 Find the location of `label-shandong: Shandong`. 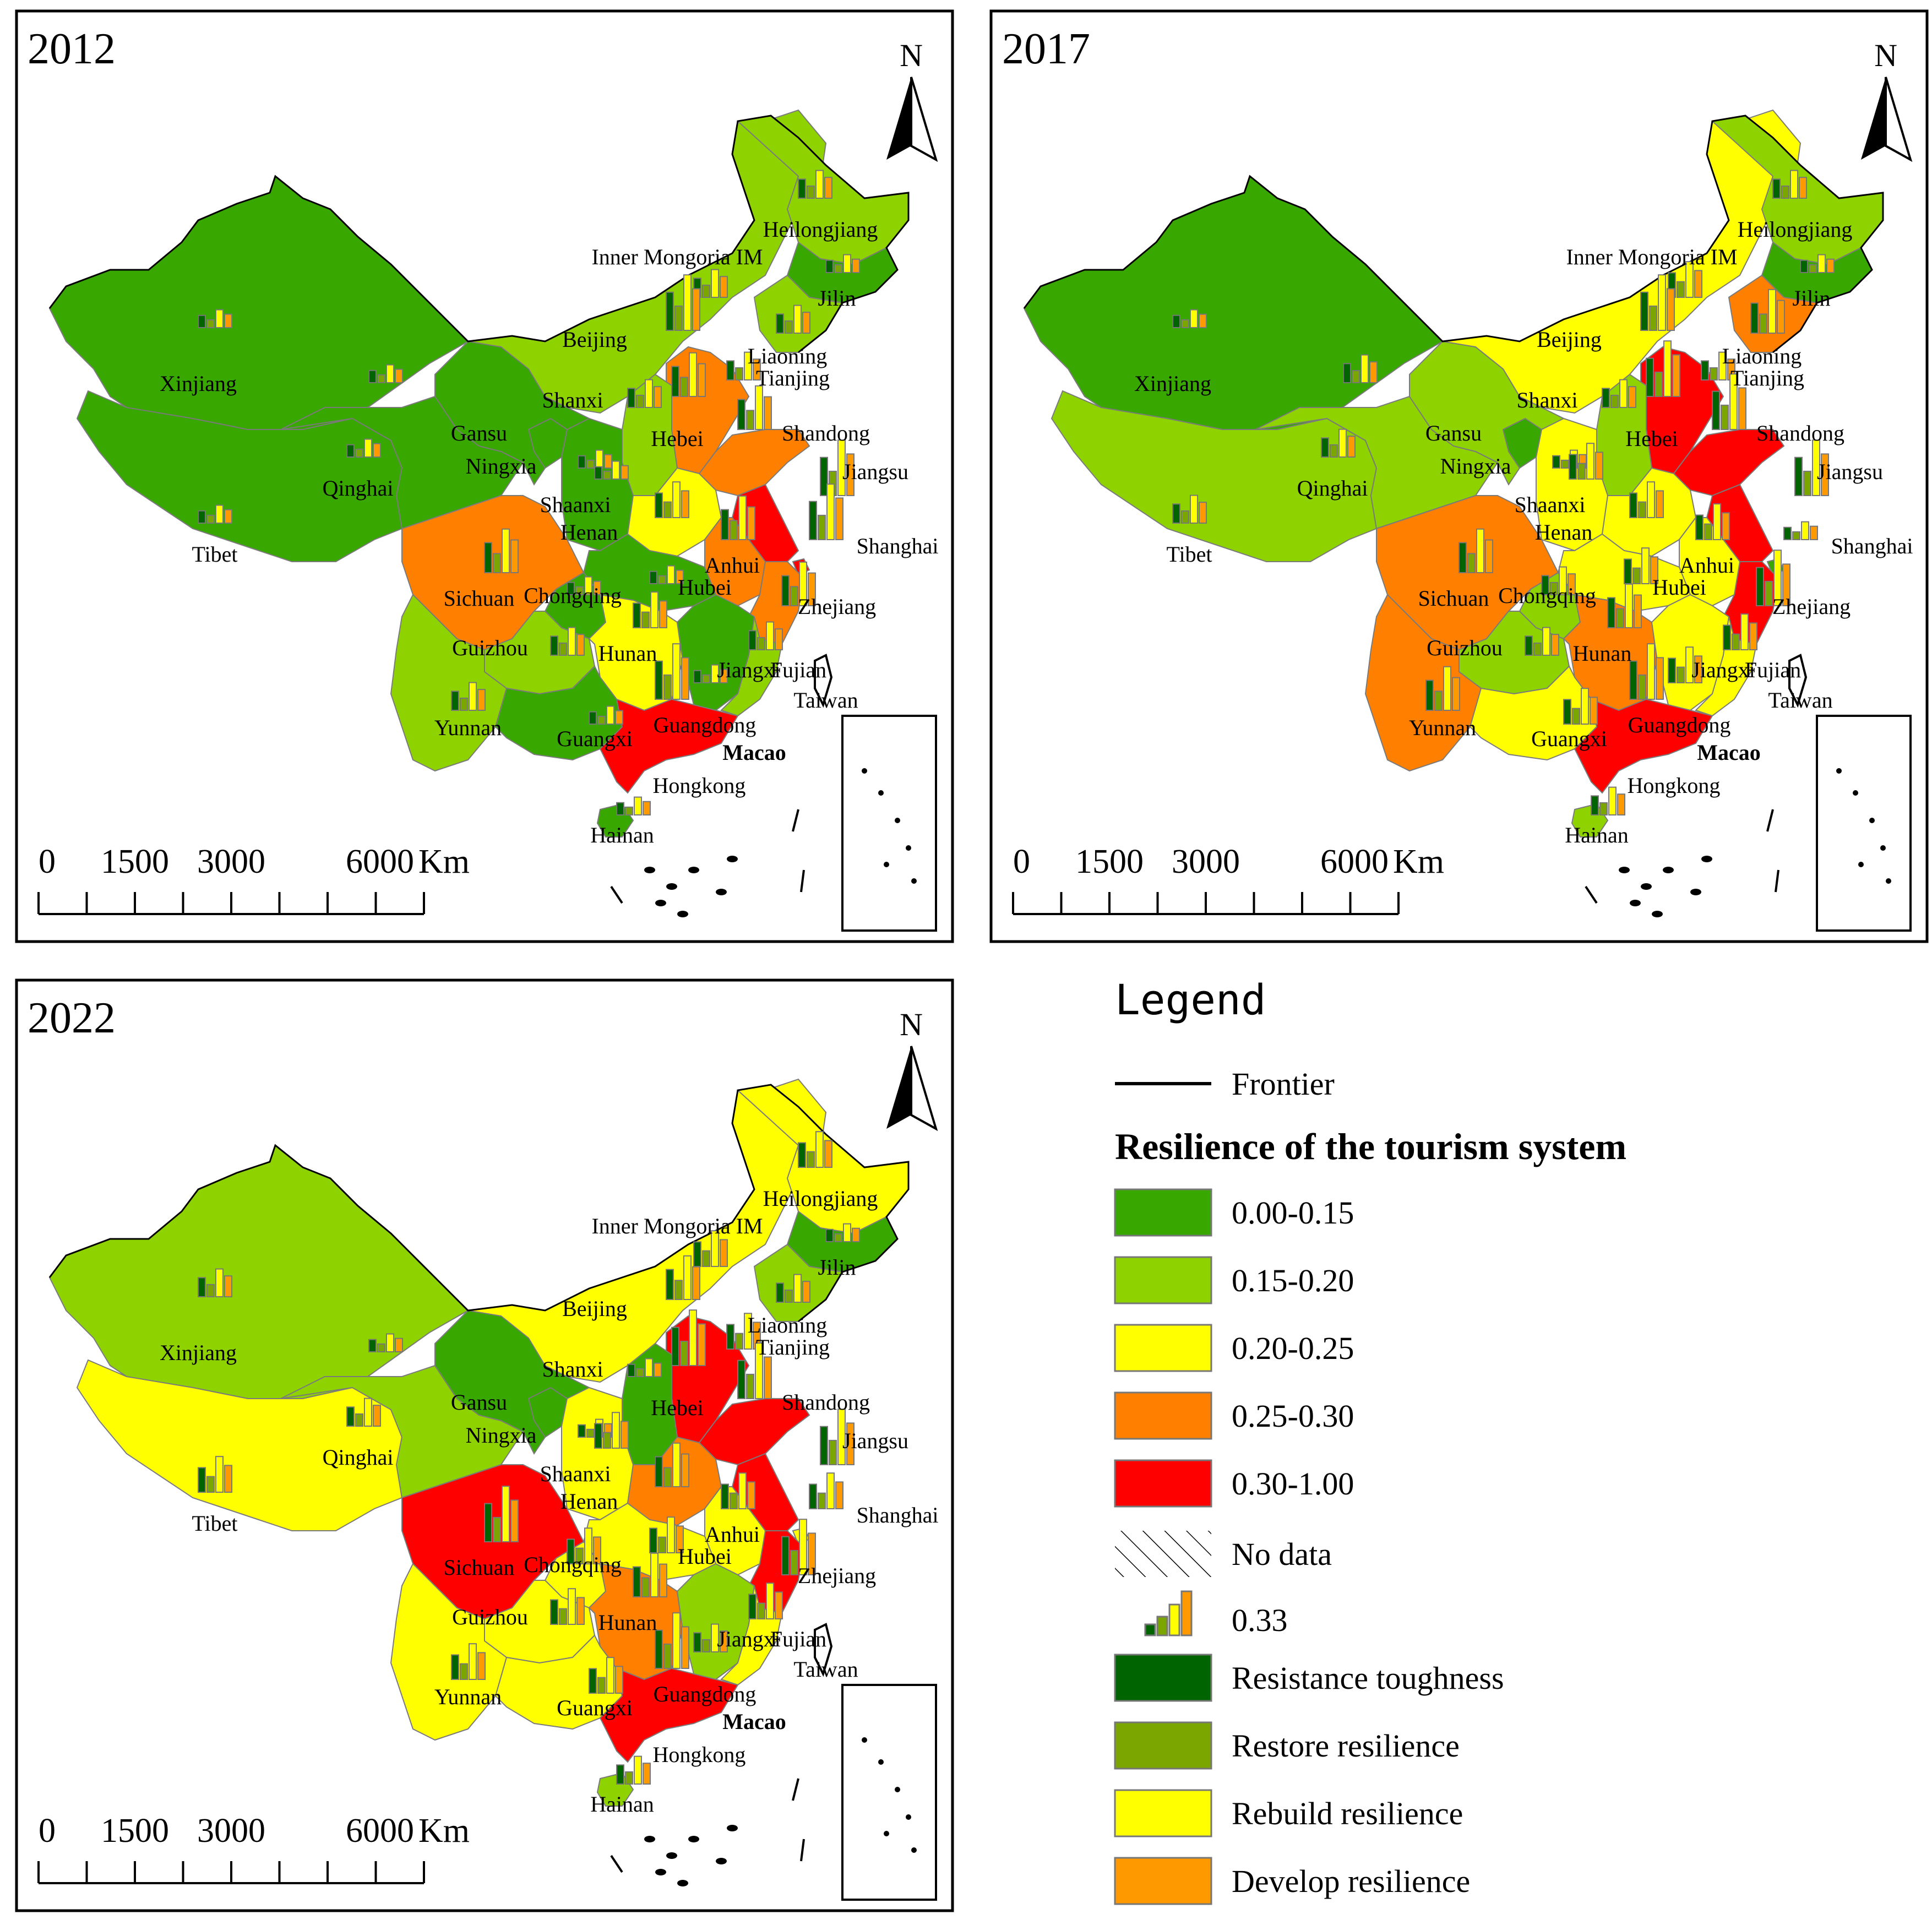

label-shandong: Shandong is located at coordinates (1800, 433).